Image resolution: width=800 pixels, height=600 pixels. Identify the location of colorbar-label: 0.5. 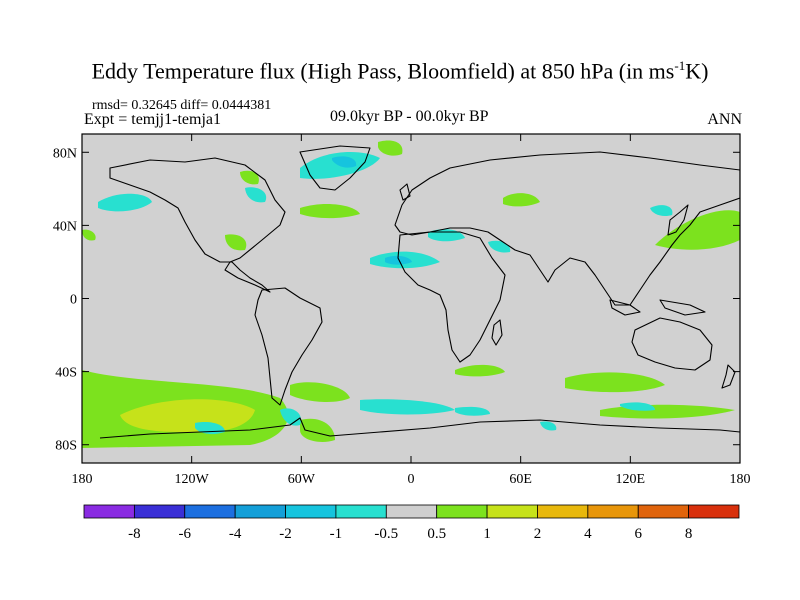
(436, 534).